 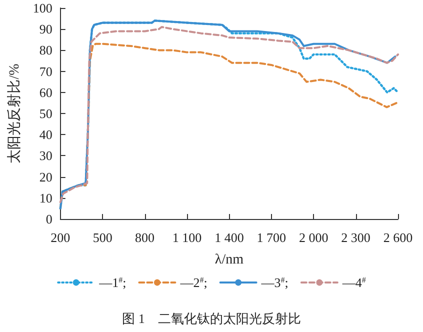 What do you see at coordinates (45, 113) in the screenshot?
I see `y-tick-label: 50` at bounding box center [45, 113].